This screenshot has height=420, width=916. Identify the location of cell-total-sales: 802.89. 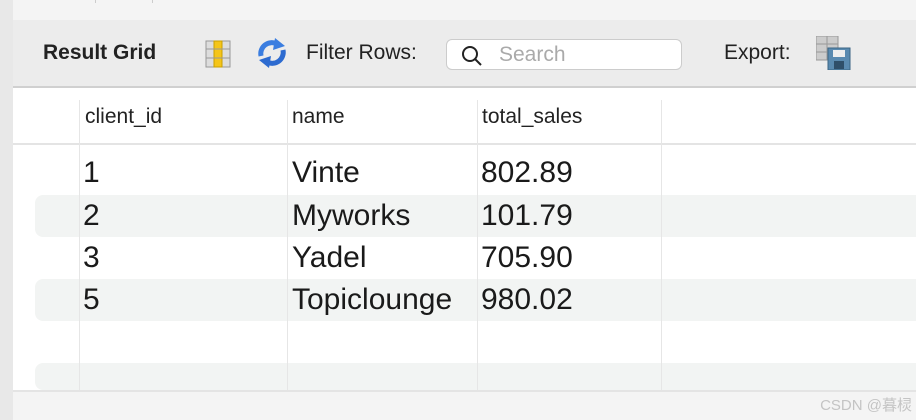
(527, 172).